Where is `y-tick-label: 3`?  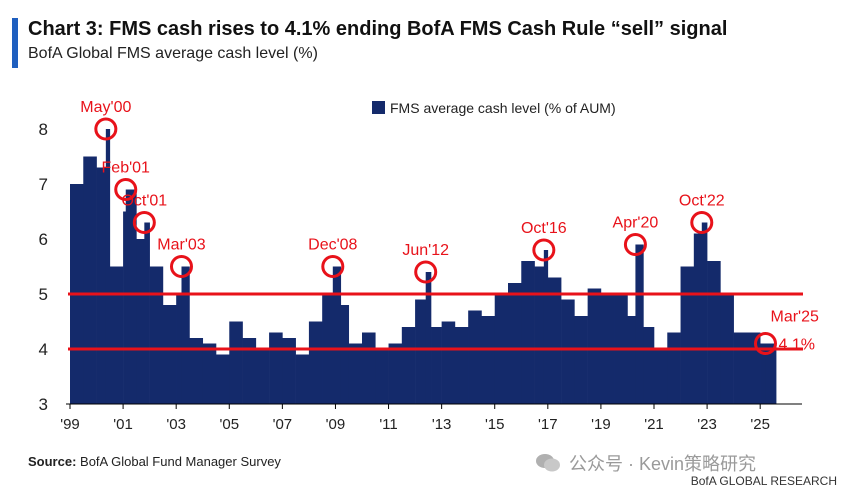 y-tick-label: 3 is located at coordinates (43, 404).